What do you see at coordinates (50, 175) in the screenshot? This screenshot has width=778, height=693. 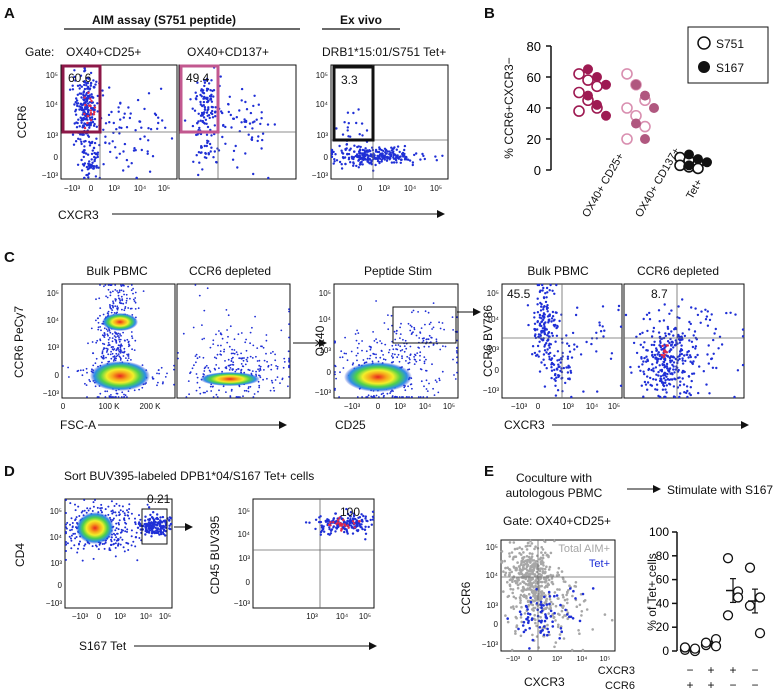 I see `ytick-a1-4: −10³` at bounding box center [50, 175].